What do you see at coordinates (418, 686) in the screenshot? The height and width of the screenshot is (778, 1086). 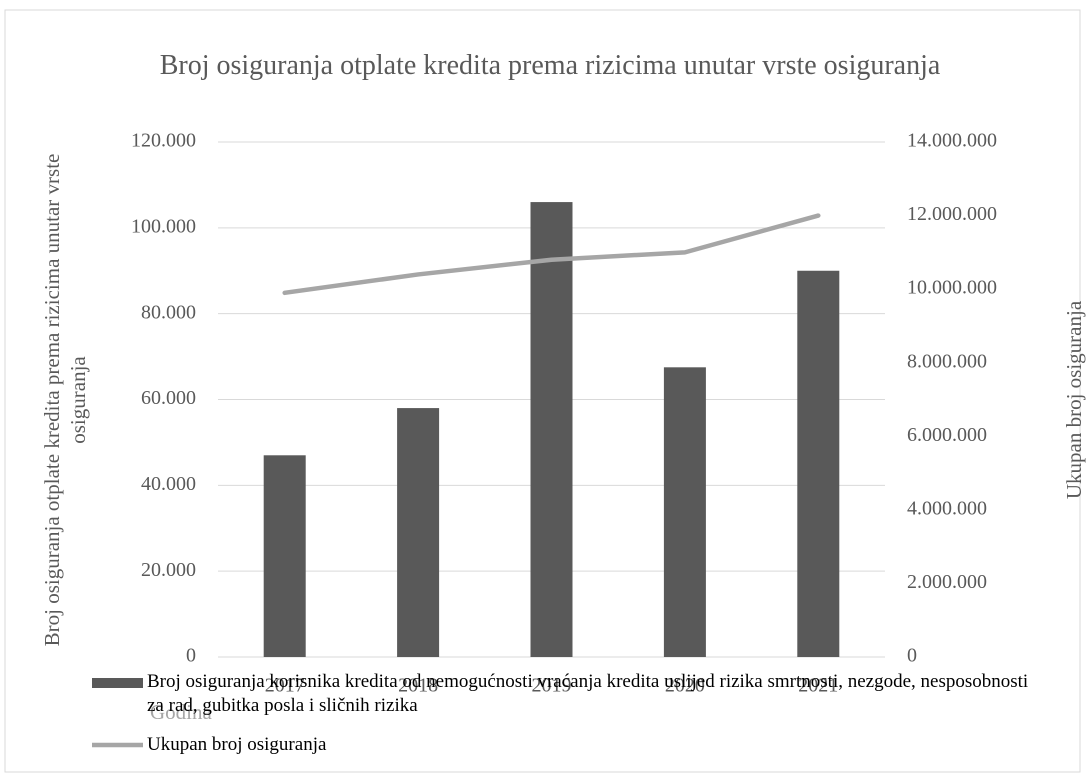 I see `x-tick-label: 2018` at bounding box center [418, 686].